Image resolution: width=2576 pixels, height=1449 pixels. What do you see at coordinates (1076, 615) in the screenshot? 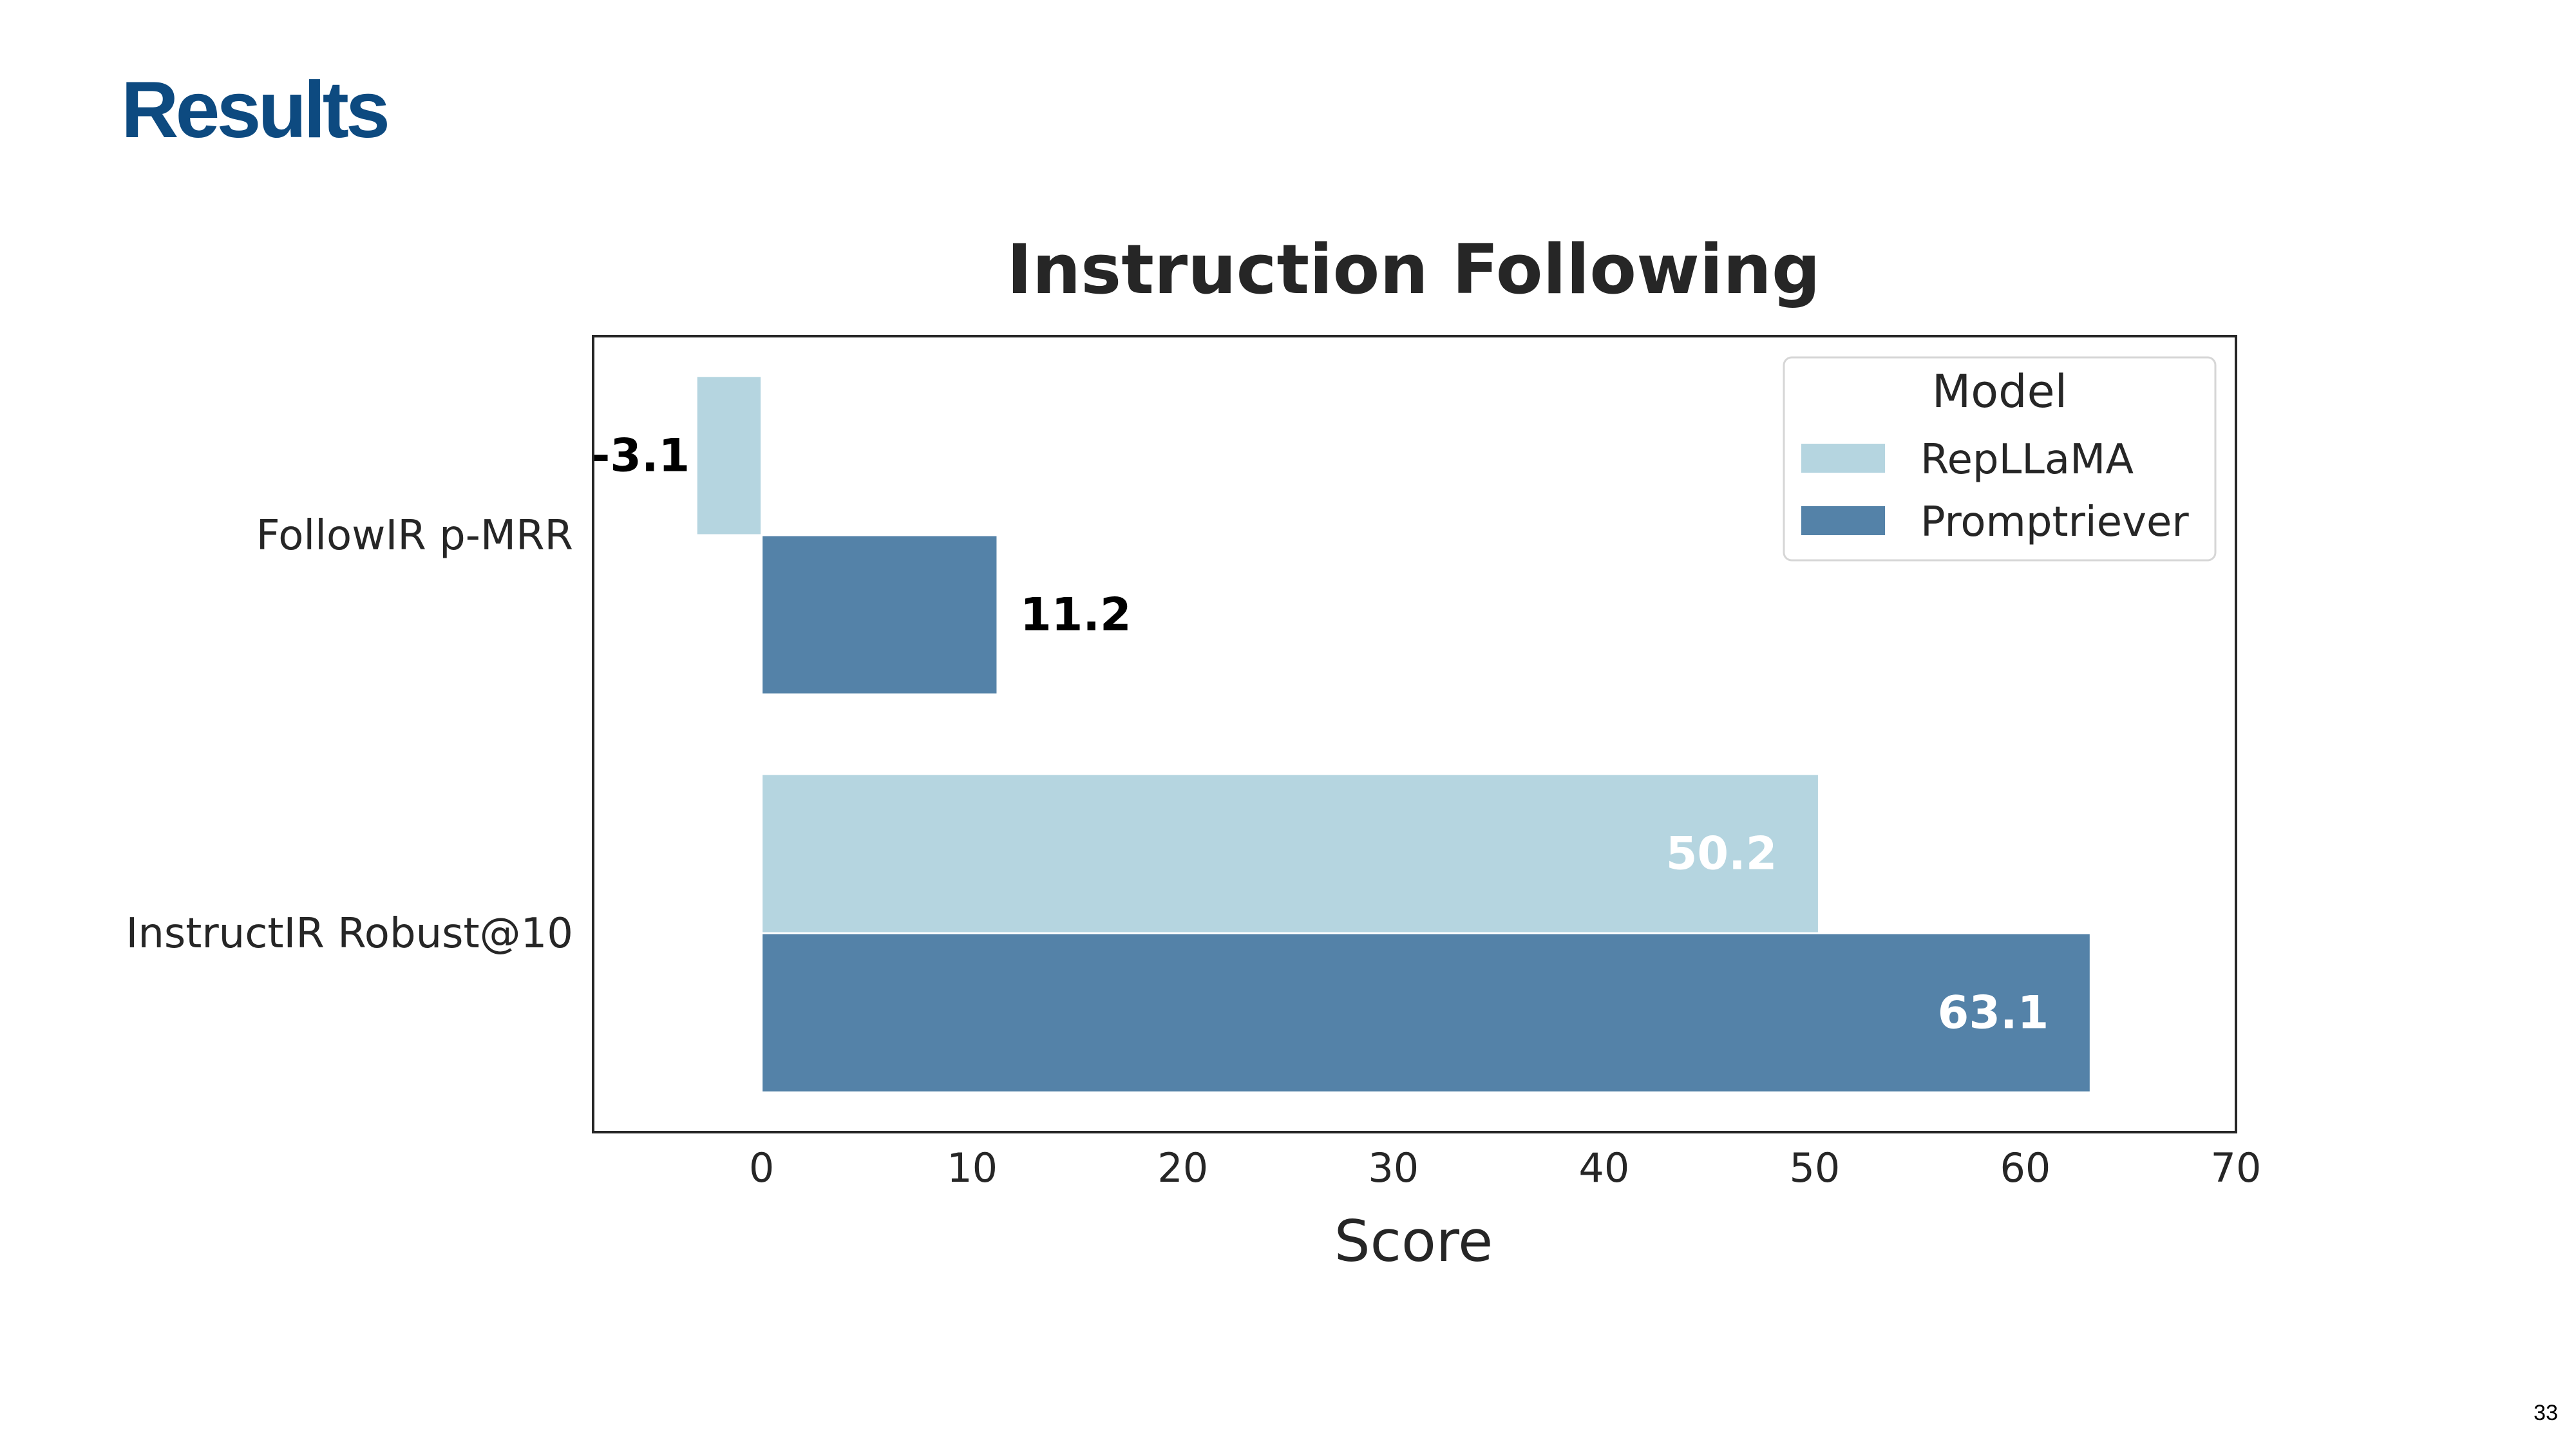
I see `data-label-promptriever-followir-p-mrr: 11.2` at bounding box center [1076, 615].